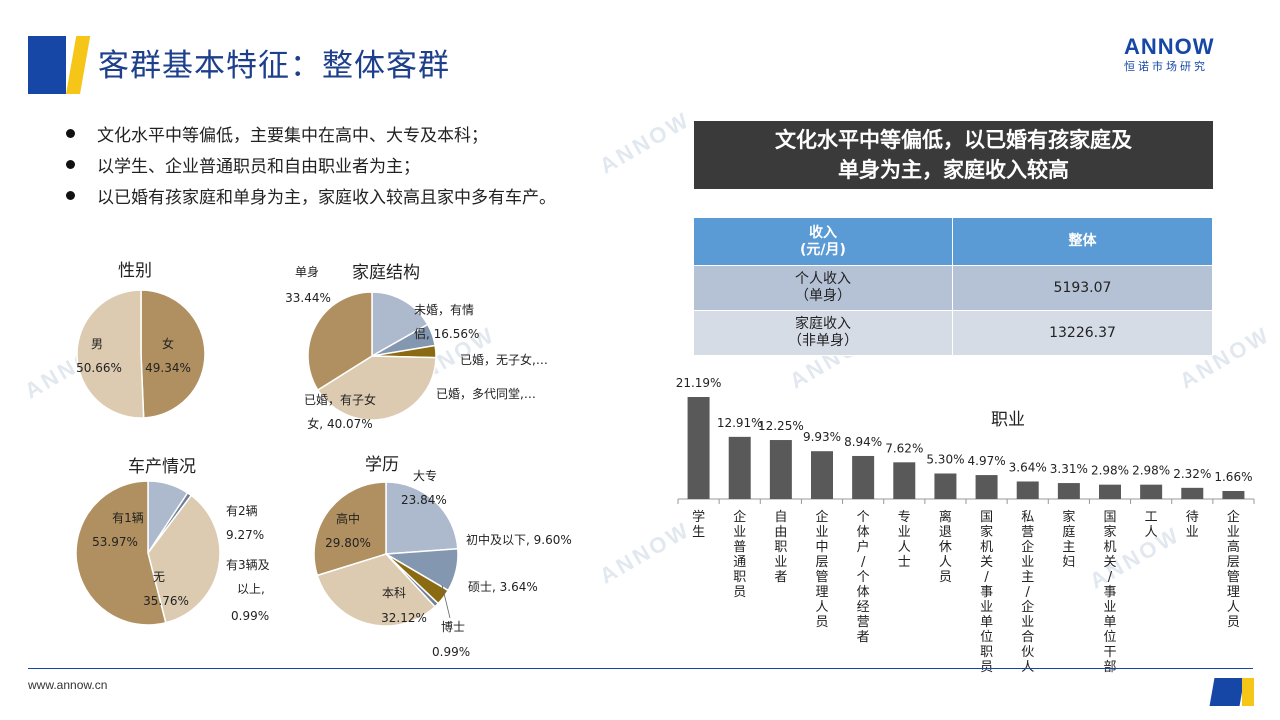 The image size is (1280, 720). Describe the element at coordinates (1192, 525) in the screenshot. I see `bar-category-label: 待业` at that location.